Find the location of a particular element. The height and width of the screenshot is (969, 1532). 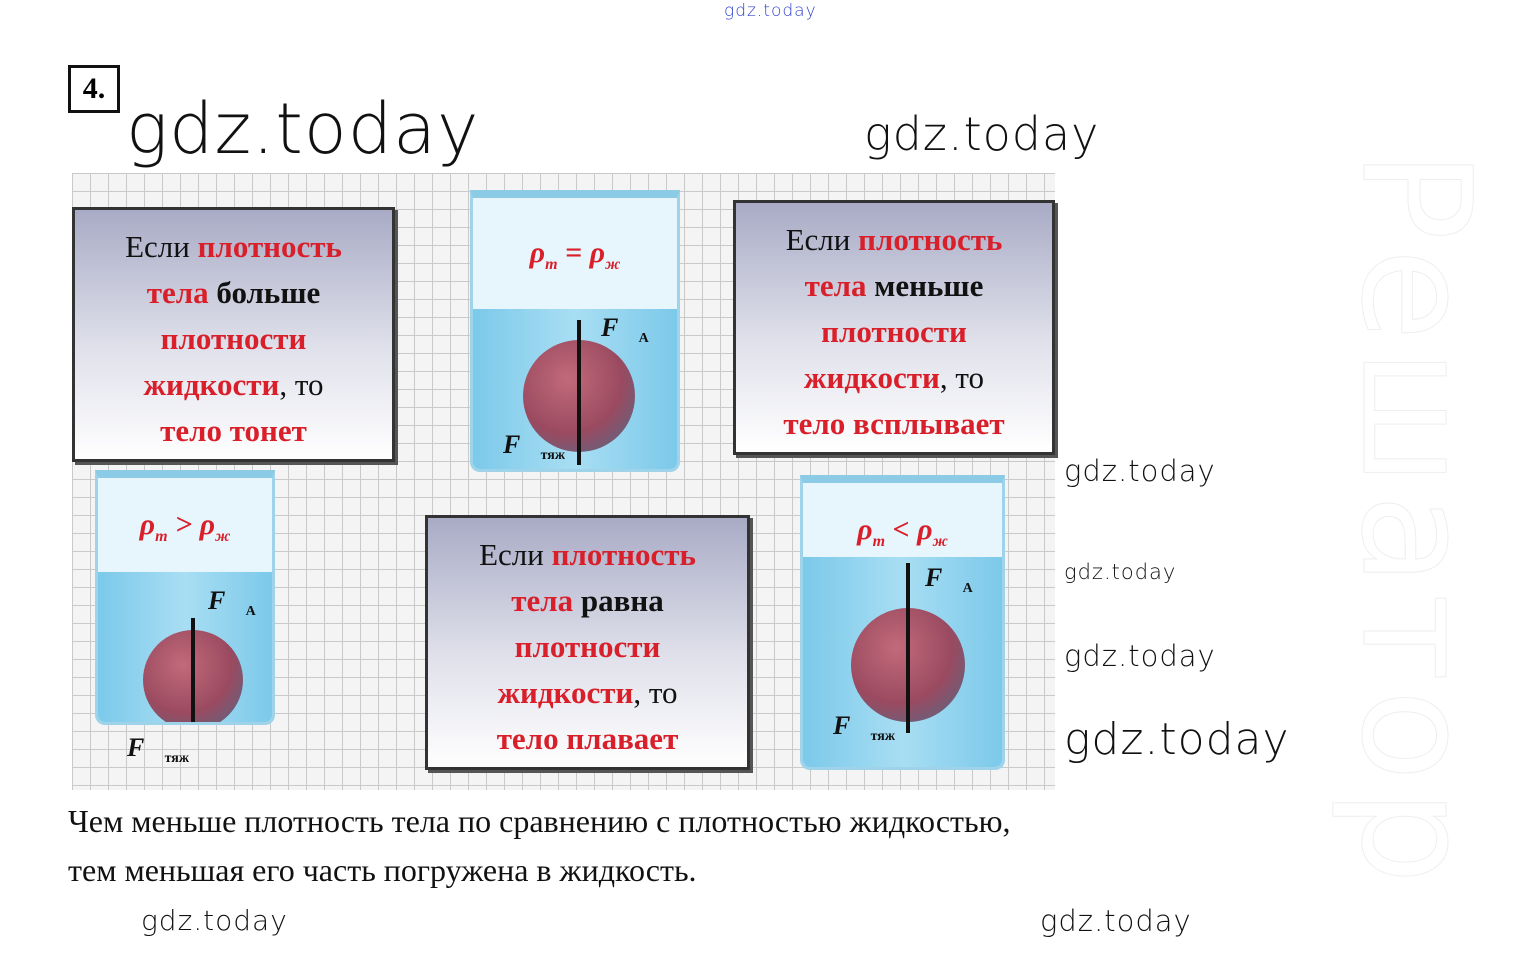

watermark-main: gdz.today is located at coordinates (303, 129).